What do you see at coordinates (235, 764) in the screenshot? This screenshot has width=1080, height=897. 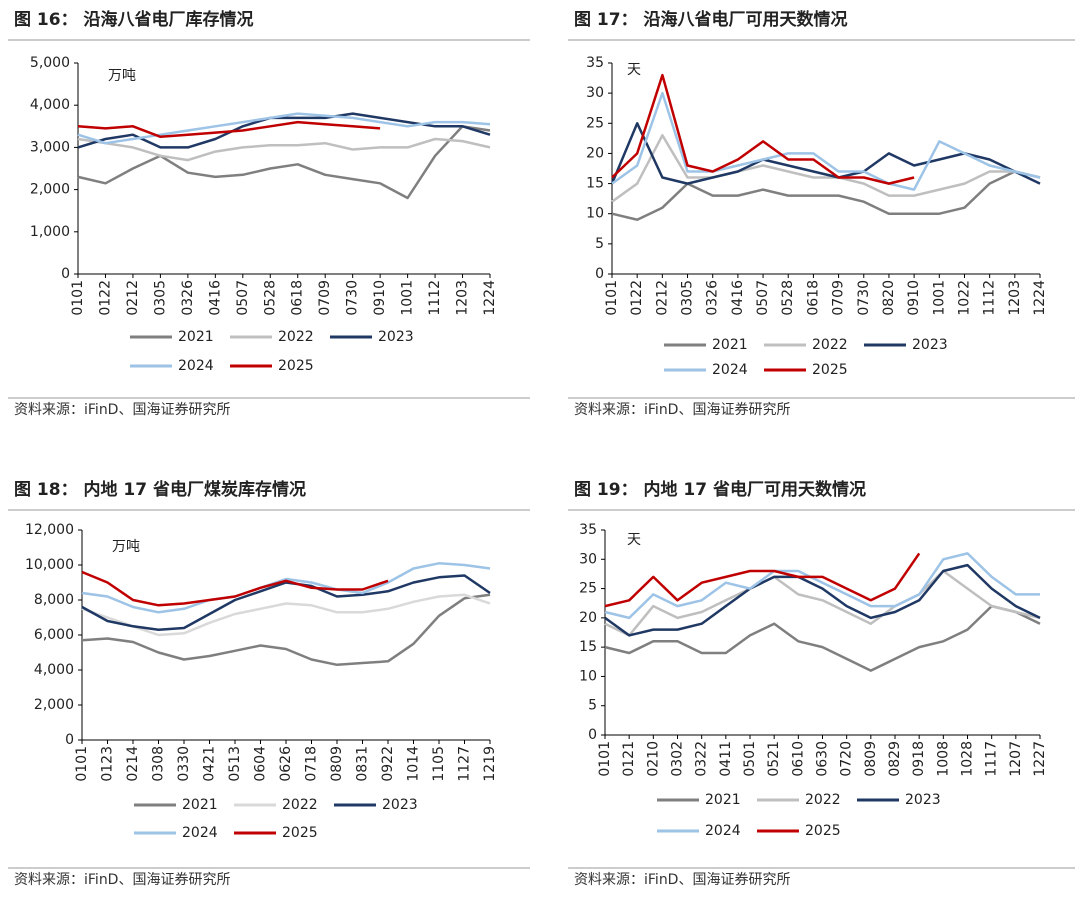 I see `x-tick-label: 0513` at bounding box center [235, 764].